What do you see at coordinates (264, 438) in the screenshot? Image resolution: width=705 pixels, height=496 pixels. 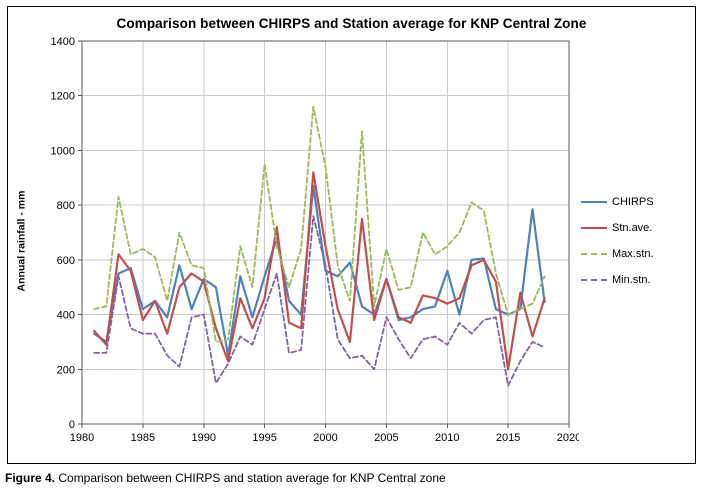 I see `svg-text: 1995` at bounding box center [264, 438].